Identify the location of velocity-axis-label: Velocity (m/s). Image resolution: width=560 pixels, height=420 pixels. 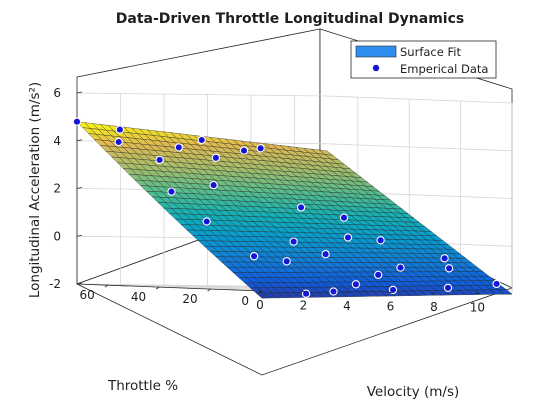
(413, 392).